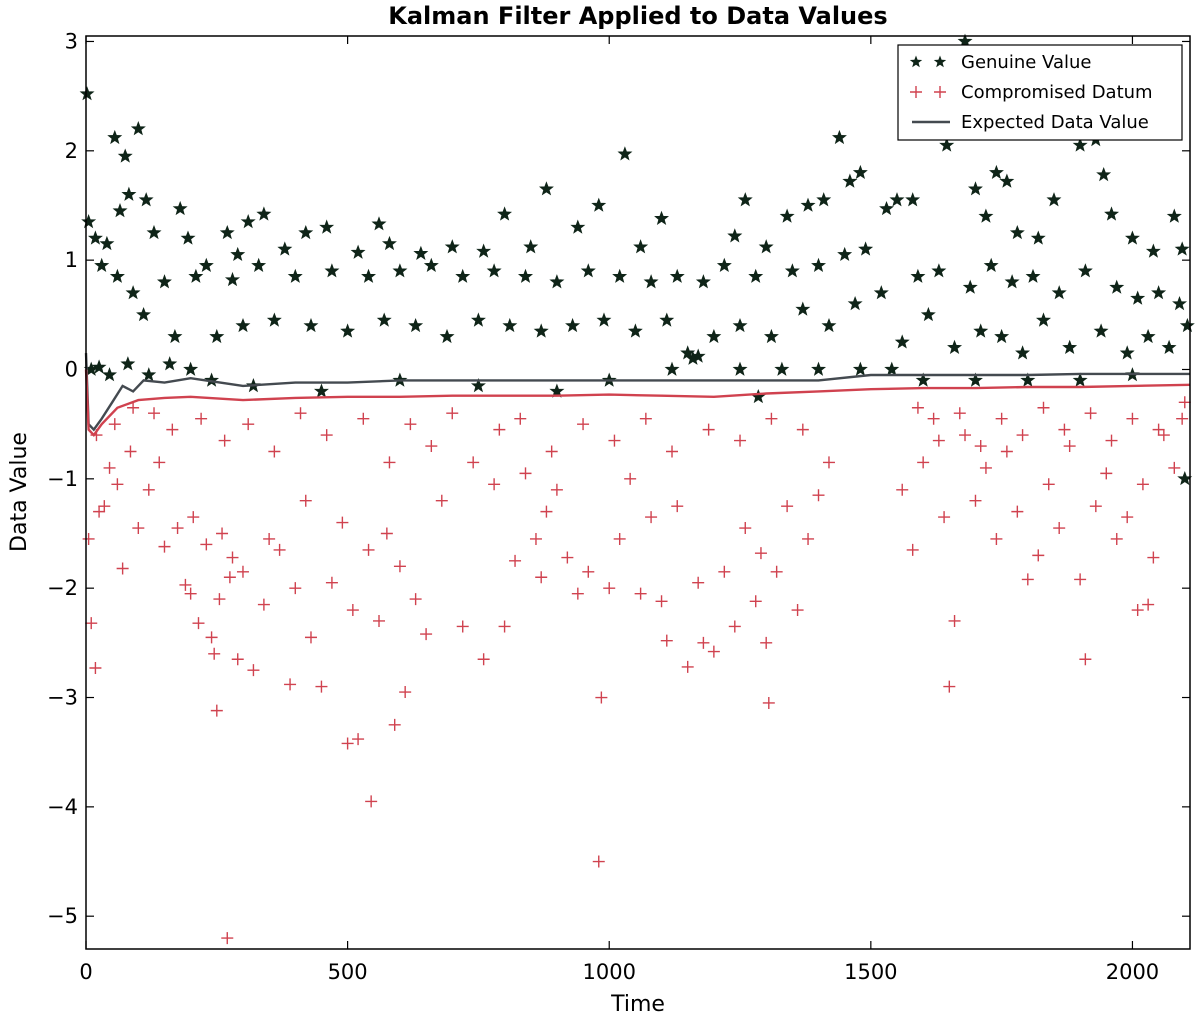 The width and height of the screenshot is (1200, 1020). What do you see at coordinates (637, 403) in the screenshot?
I see `series-line` at bounding box center [637, 403].